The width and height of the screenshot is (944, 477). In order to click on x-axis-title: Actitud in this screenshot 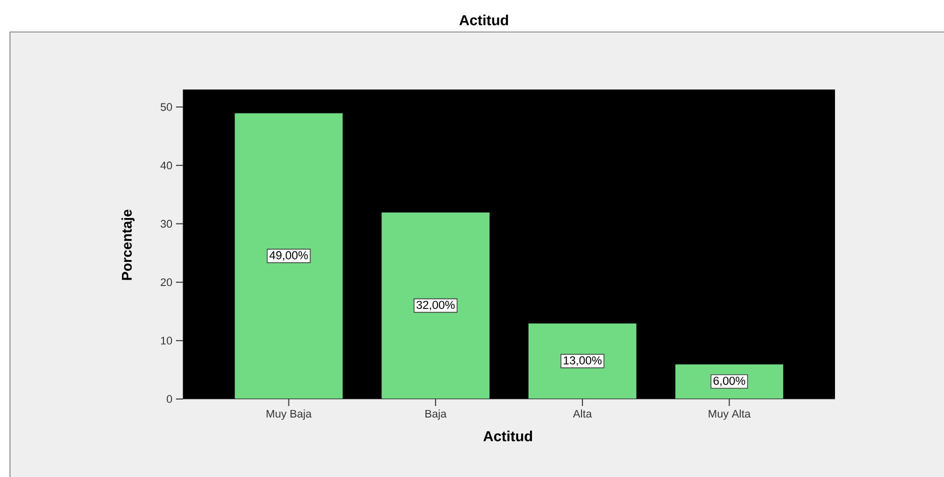, I will do `click(507, 436)`.